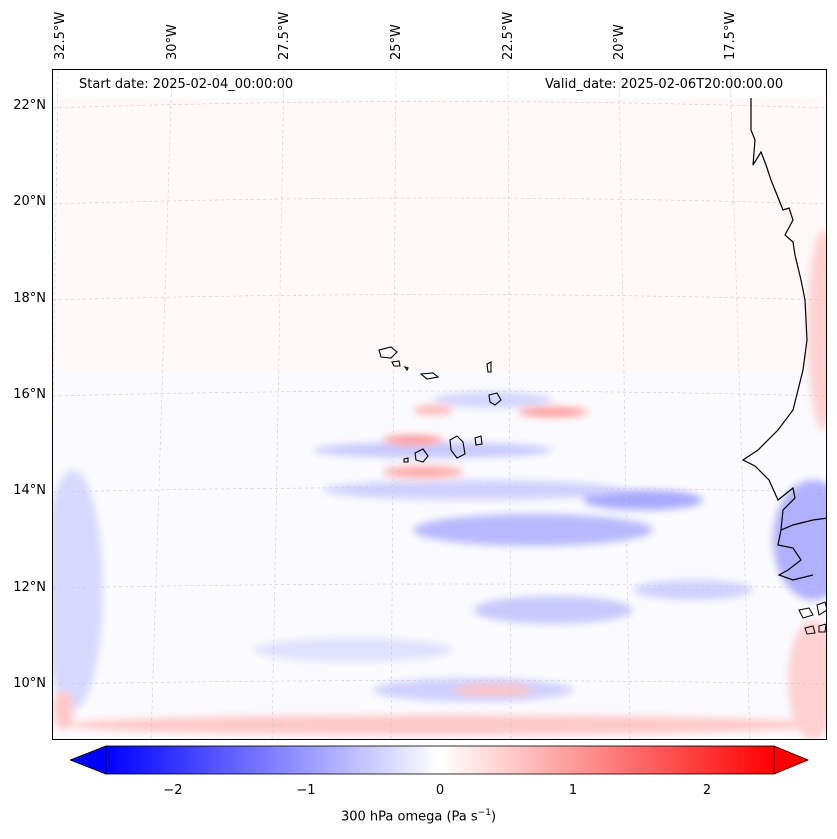 The image size is (837, 839). What do you see at coordinates (172, 42) in the screenshot?
I see `lon-label-30w: 30°W` at bounding box center [172, 42].